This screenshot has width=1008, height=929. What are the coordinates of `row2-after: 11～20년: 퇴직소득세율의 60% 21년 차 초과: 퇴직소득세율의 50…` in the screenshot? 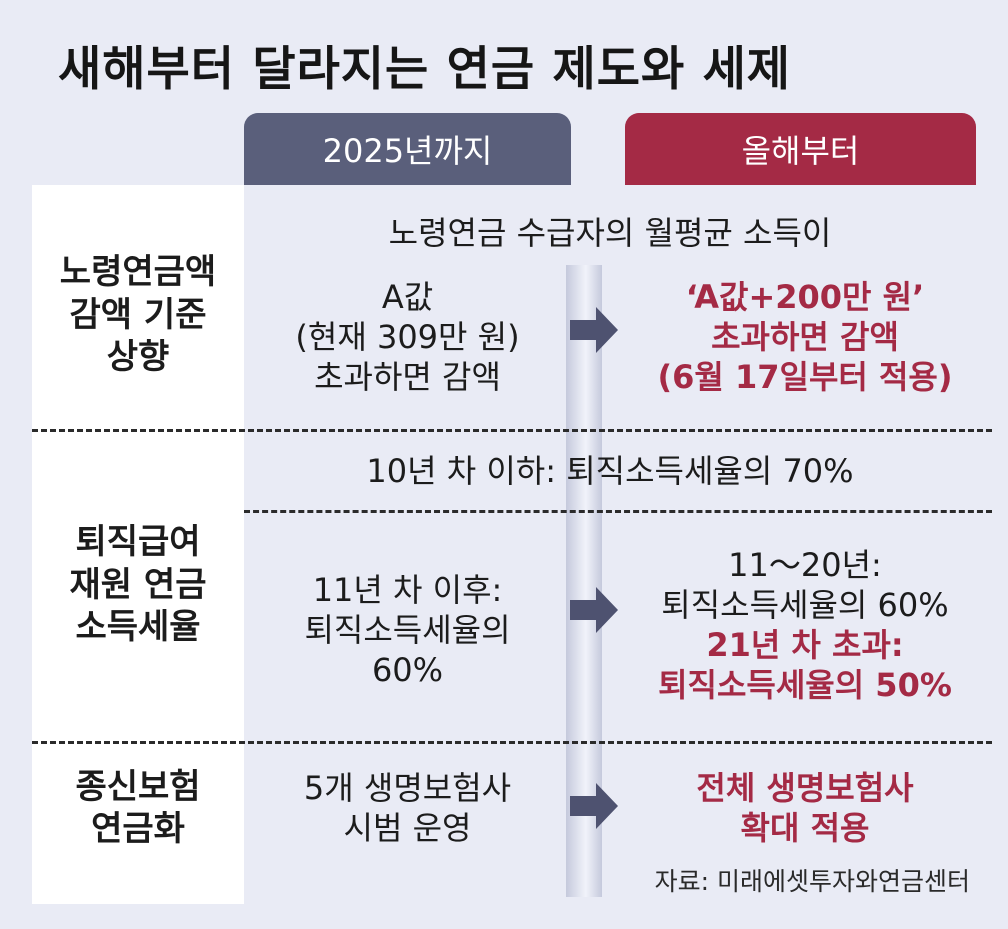 It's located at (805, 625).